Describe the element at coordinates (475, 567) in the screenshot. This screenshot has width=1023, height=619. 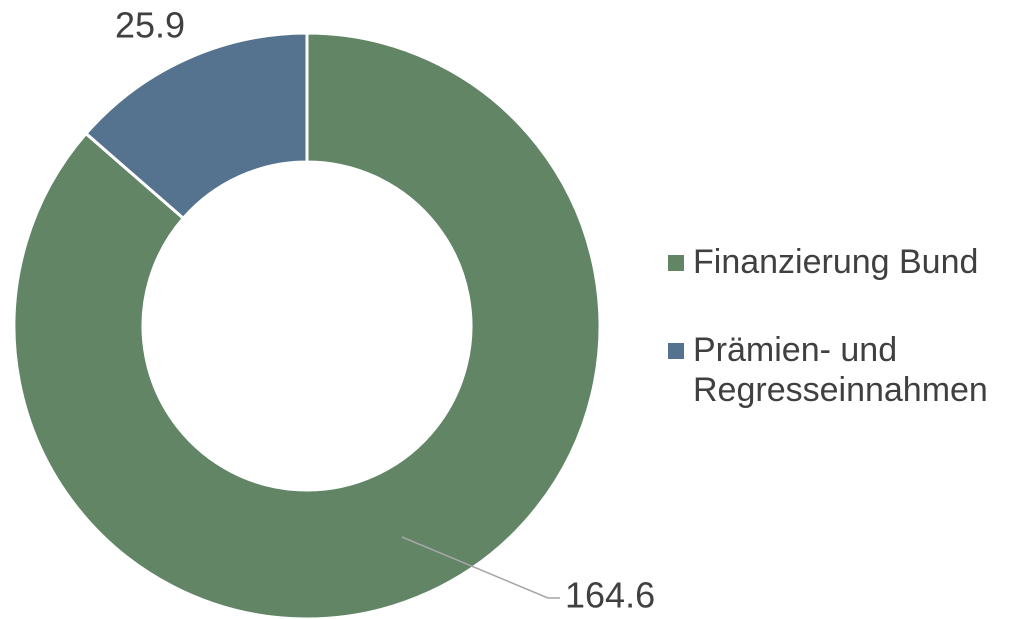
I see `leader-line` at that location.